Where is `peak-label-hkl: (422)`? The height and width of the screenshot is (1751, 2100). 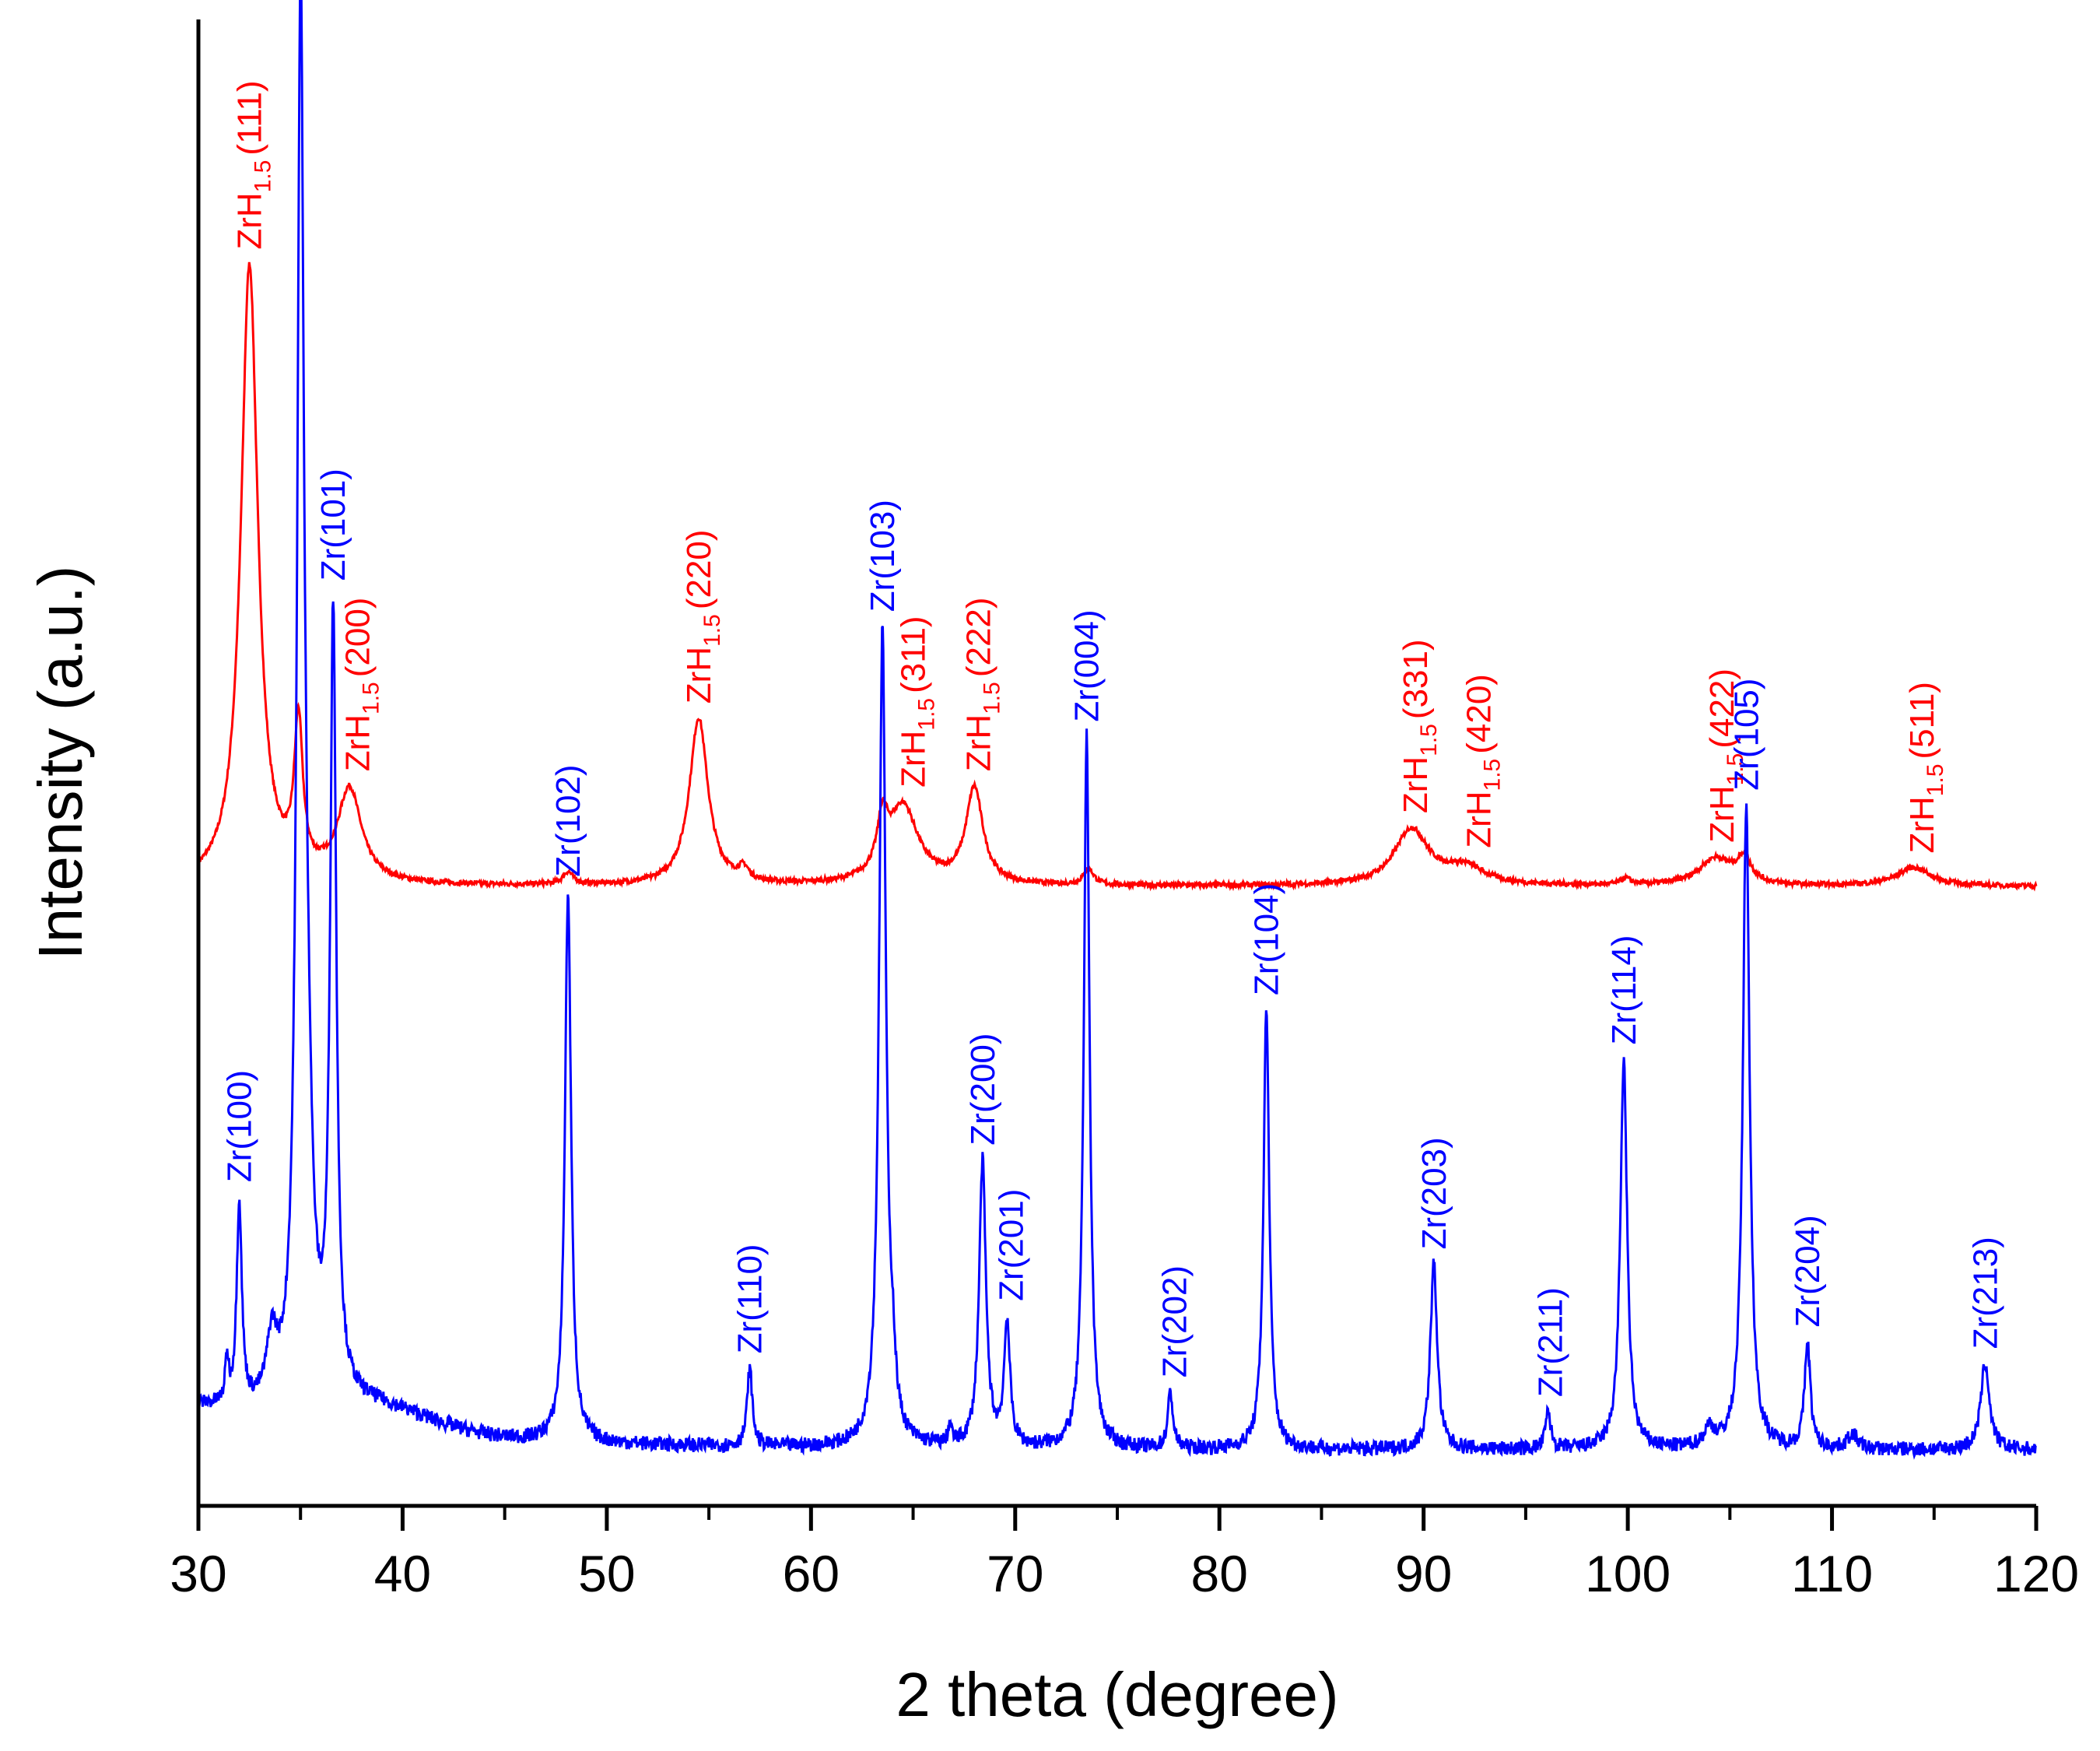
peak-label-hkl: (422) is located at coordinates (1722, 709).